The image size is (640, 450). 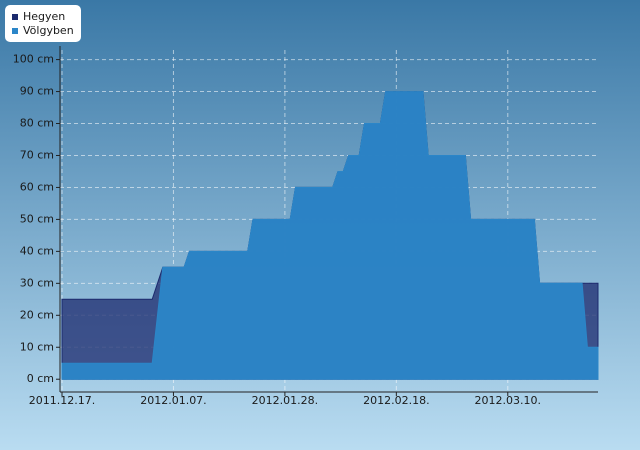 I want to click on y-tick-label: 40 cm, so click(x=37, y=250).